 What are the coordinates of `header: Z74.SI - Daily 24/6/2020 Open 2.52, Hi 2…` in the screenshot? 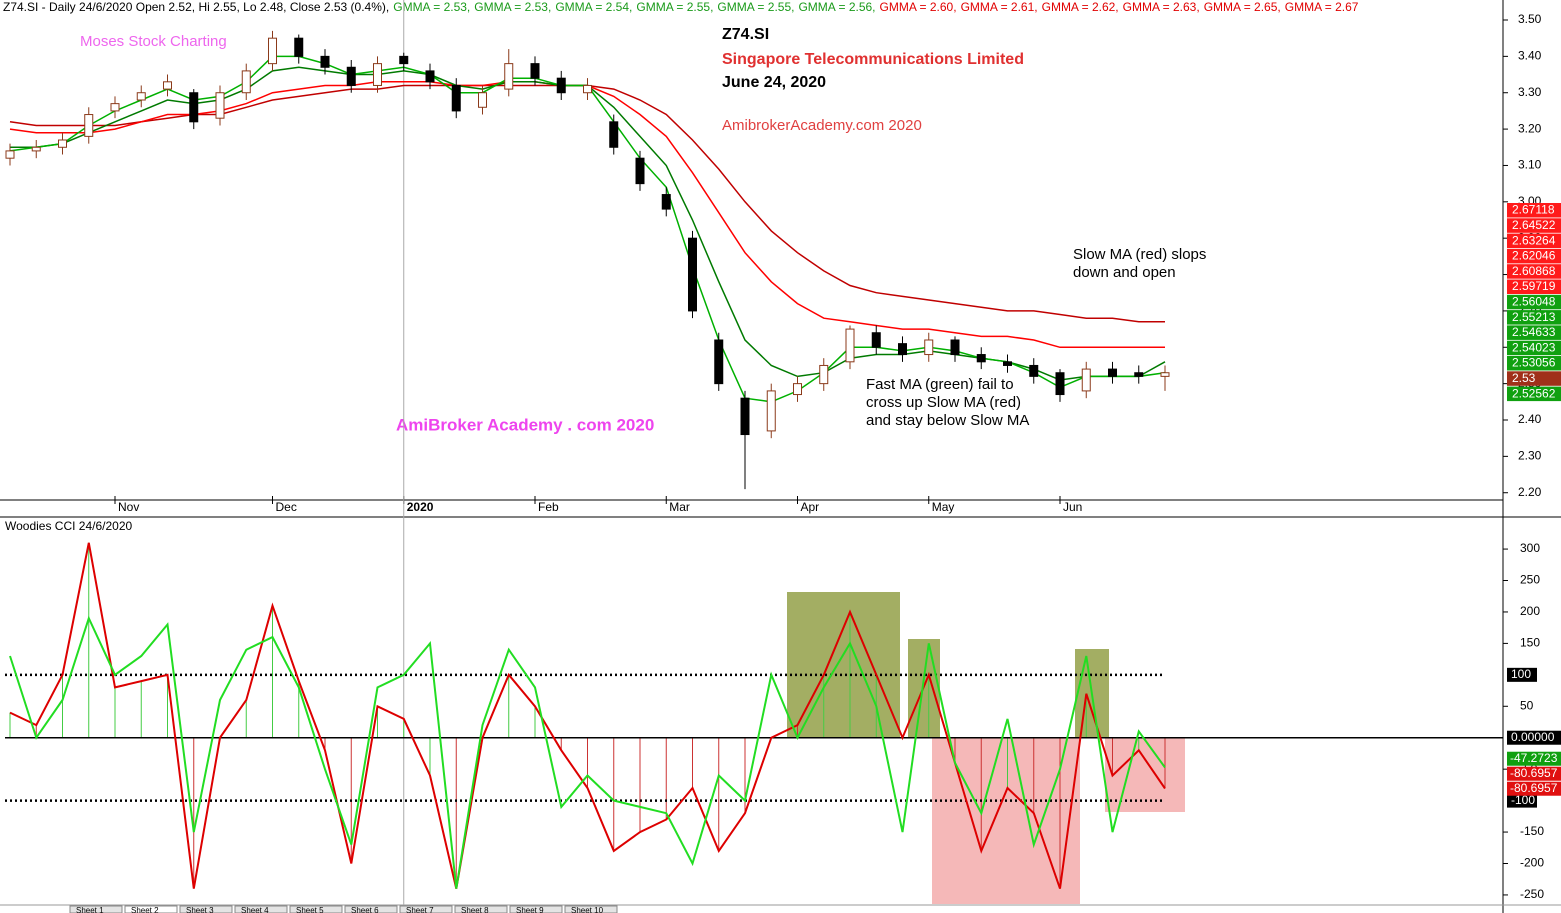 It's located at (681, 7).